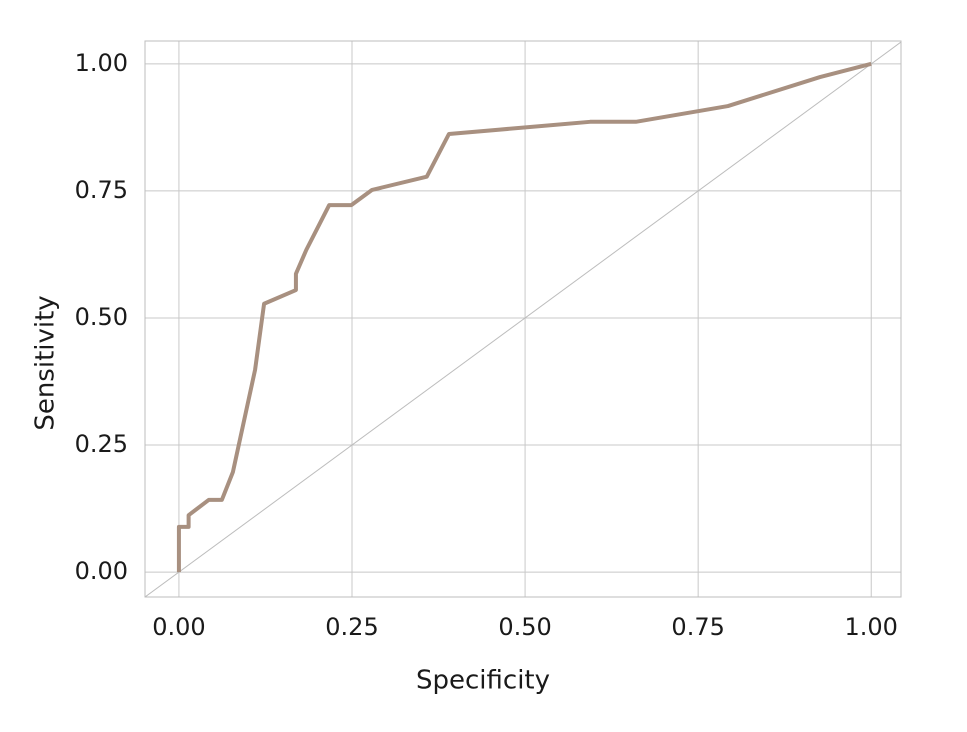 The width and height of the screenshot is (967, 732). Describe the element at coordinates (524, 627) in the screenshot. I see `x-tick-label: 0.50` at that location.